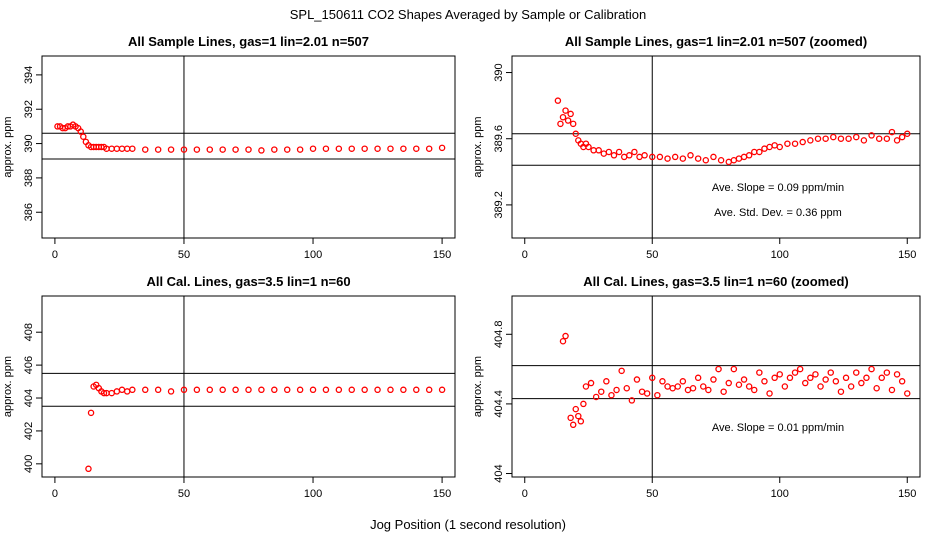  What do you see at coordinates (442, 255) in the screenshot?
I see `x-tick-label: 150` at bounding box center [442, 255].